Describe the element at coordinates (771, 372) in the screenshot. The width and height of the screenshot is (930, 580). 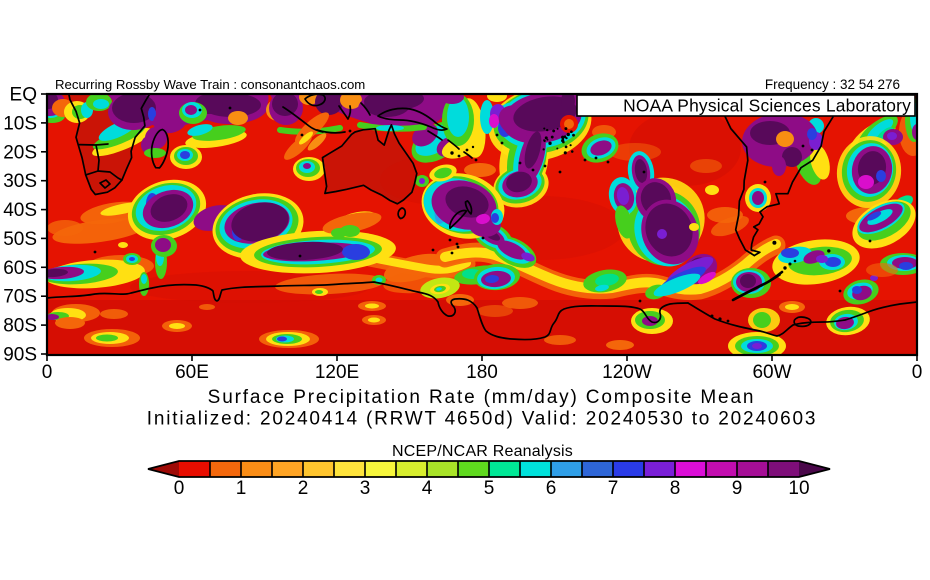
I see `svg-text: 60W` at that location.